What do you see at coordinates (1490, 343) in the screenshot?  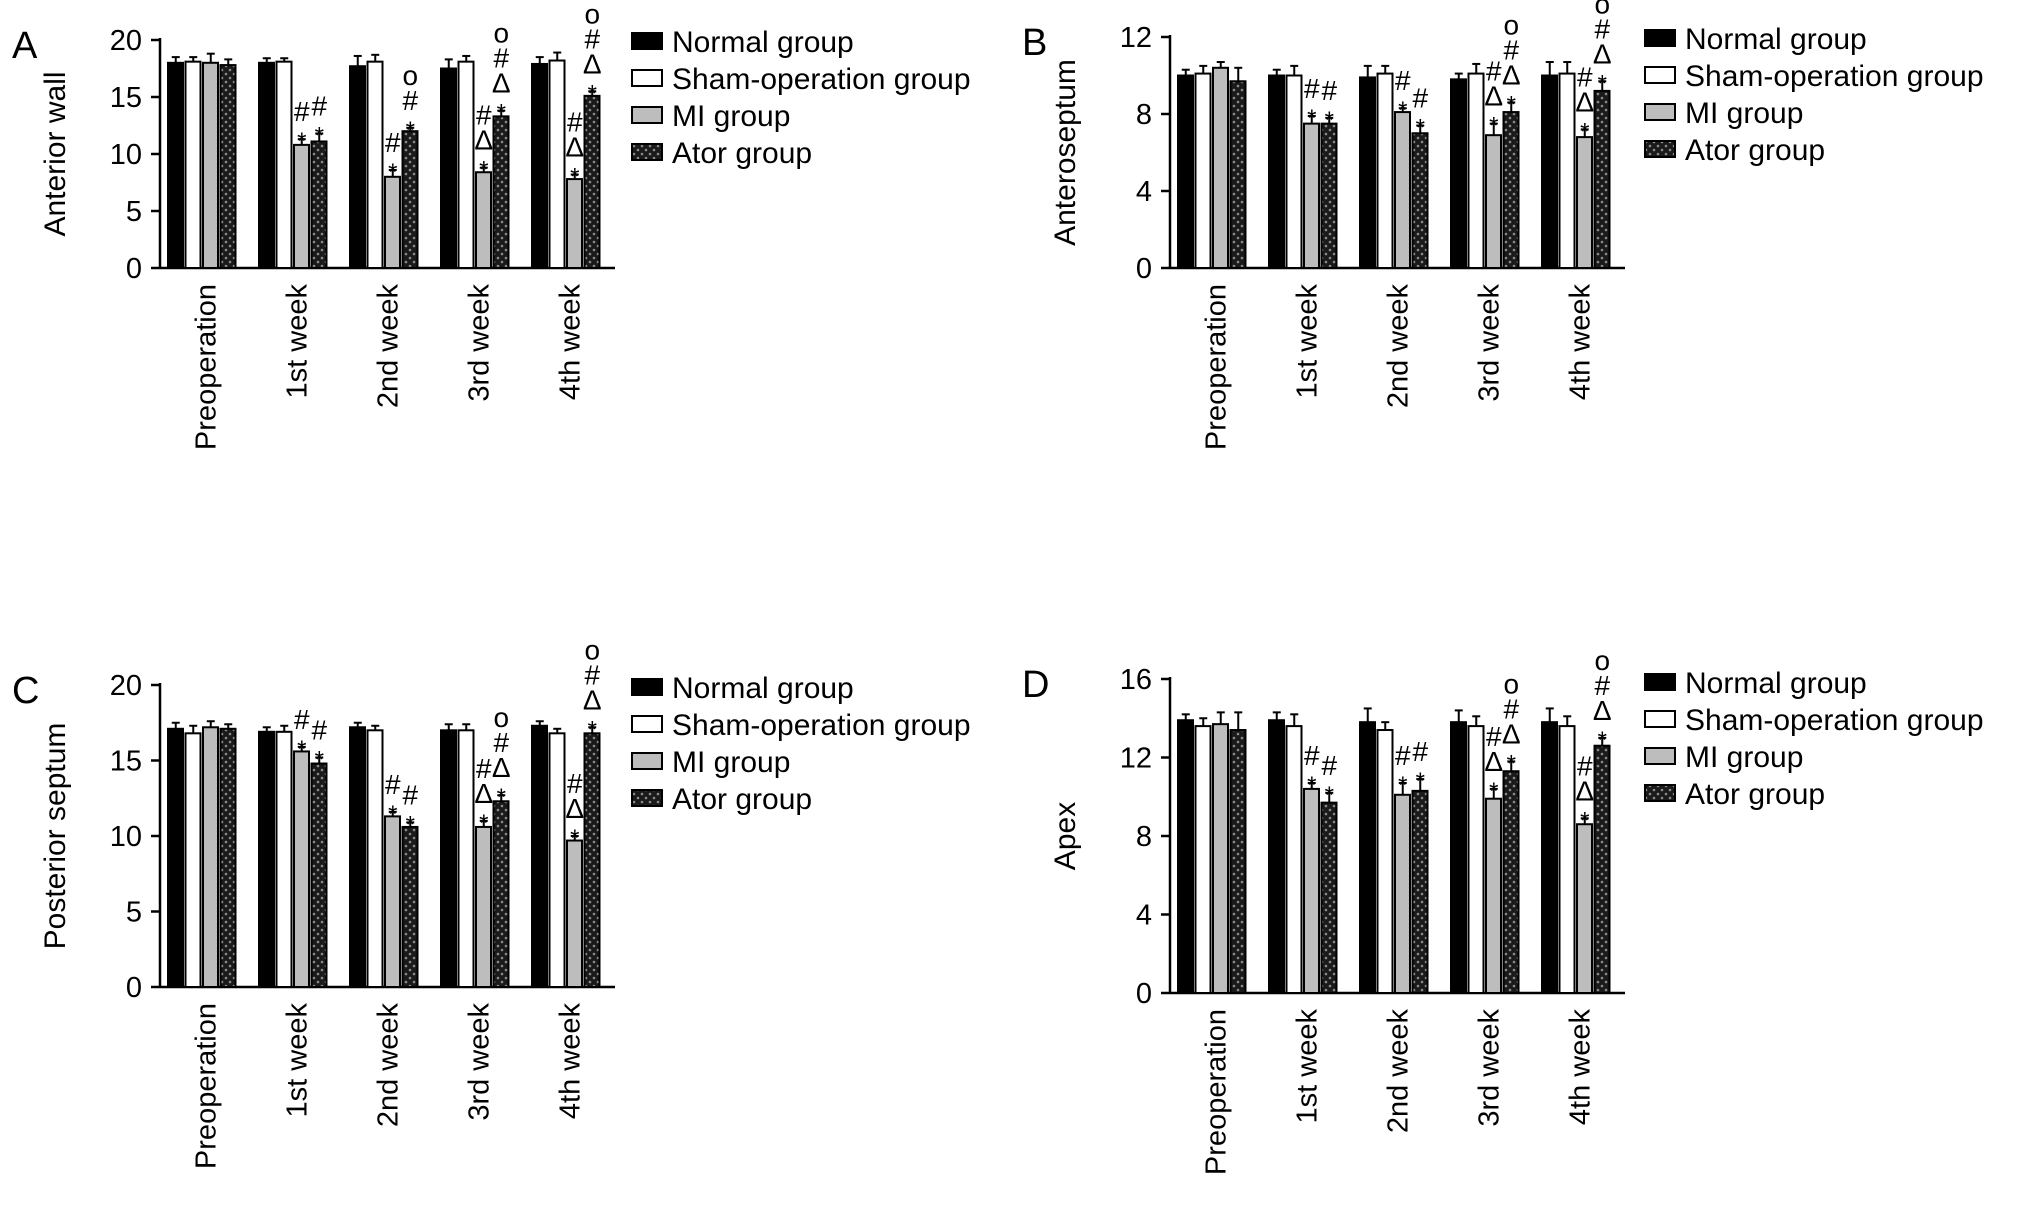 I see `x-tick-label: 3rd week` at bounding box center [1490, 343].